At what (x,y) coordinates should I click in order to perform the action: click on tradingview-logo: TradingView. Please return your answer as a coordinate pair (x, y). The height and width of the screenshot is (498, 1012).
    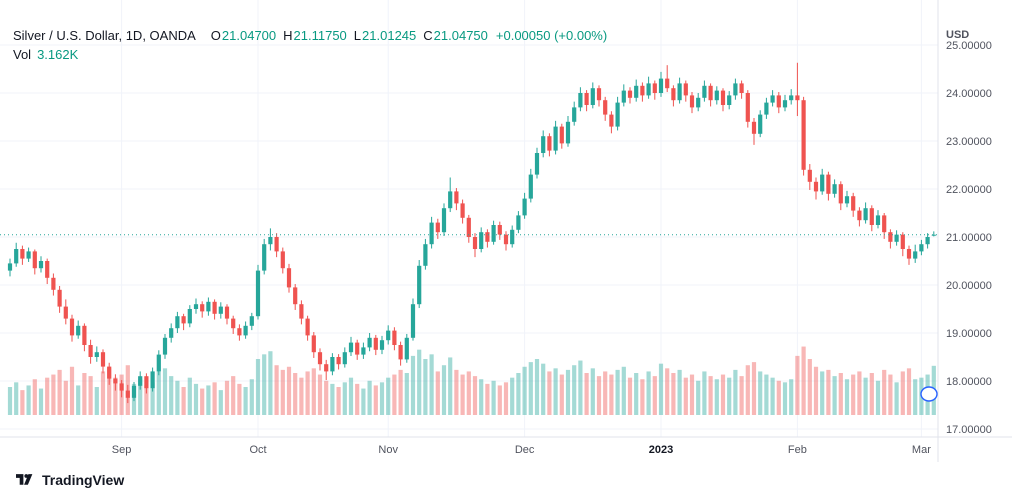
    Looking at the image, I should click on (70, 480).